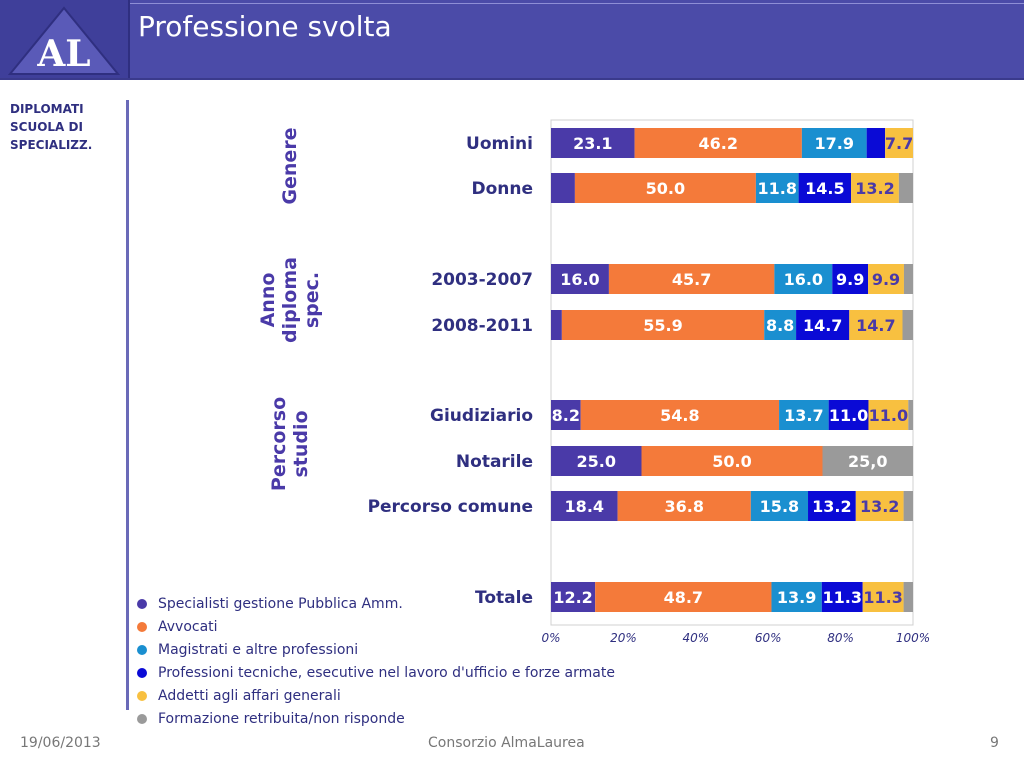 The height and width of the screenshot is (768, 1024). What do you see at coordinates (899, 143) in the screenshot?
I see `data-label: 7.7` at bounding box center [899, 143].